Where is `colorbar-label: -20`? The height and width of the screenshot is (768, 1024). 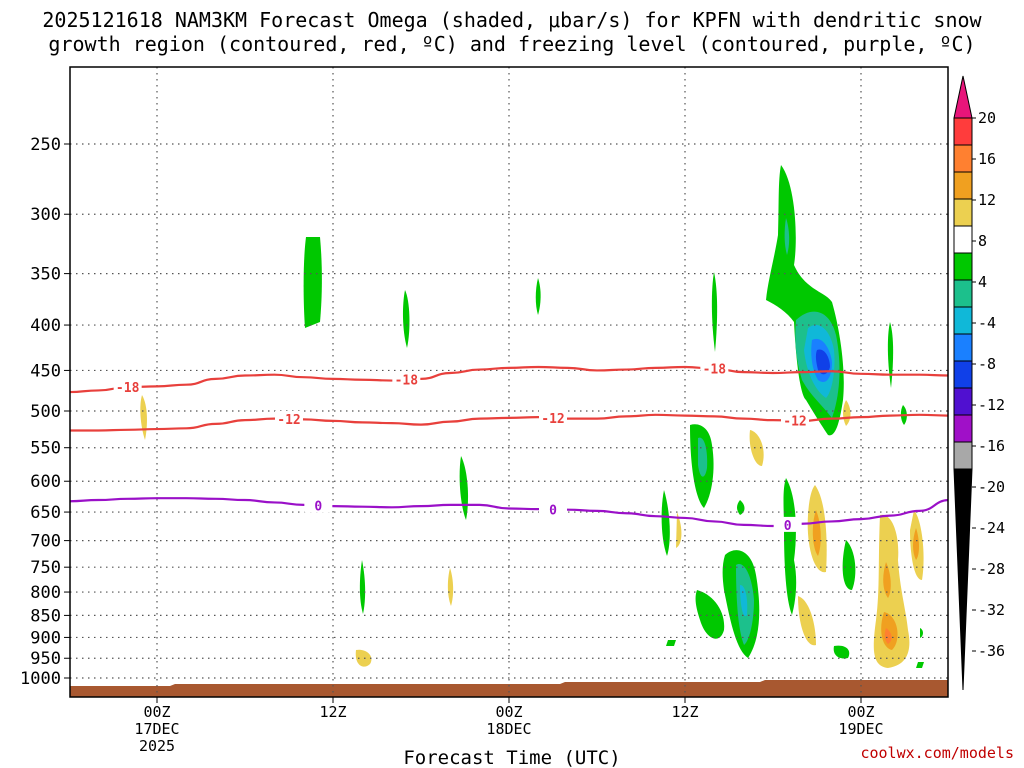
colorbar-label: -20 is located at coordinates (991, 487).